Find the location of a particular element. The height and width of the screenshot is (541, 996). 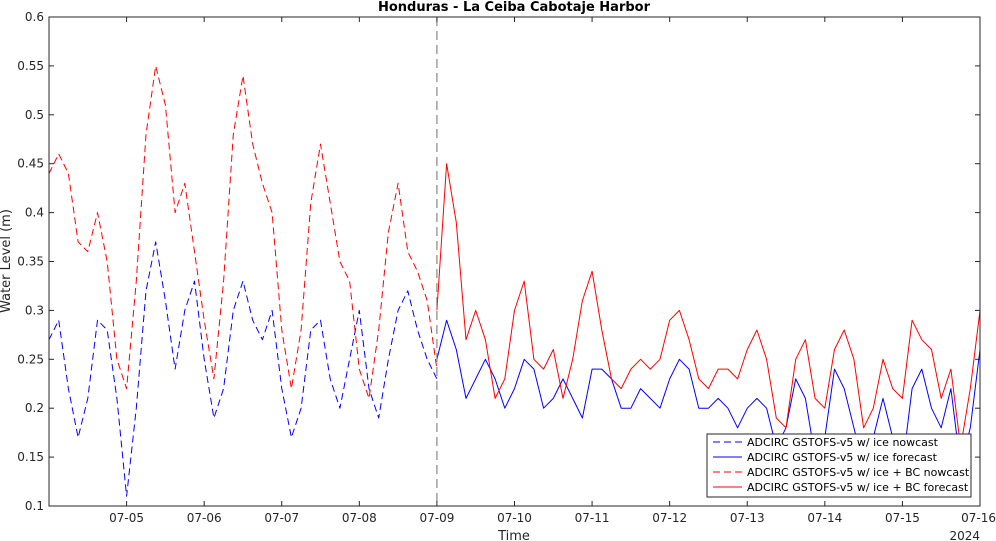

y-tick-label: 0.35 is located at coordinates (30, 262).